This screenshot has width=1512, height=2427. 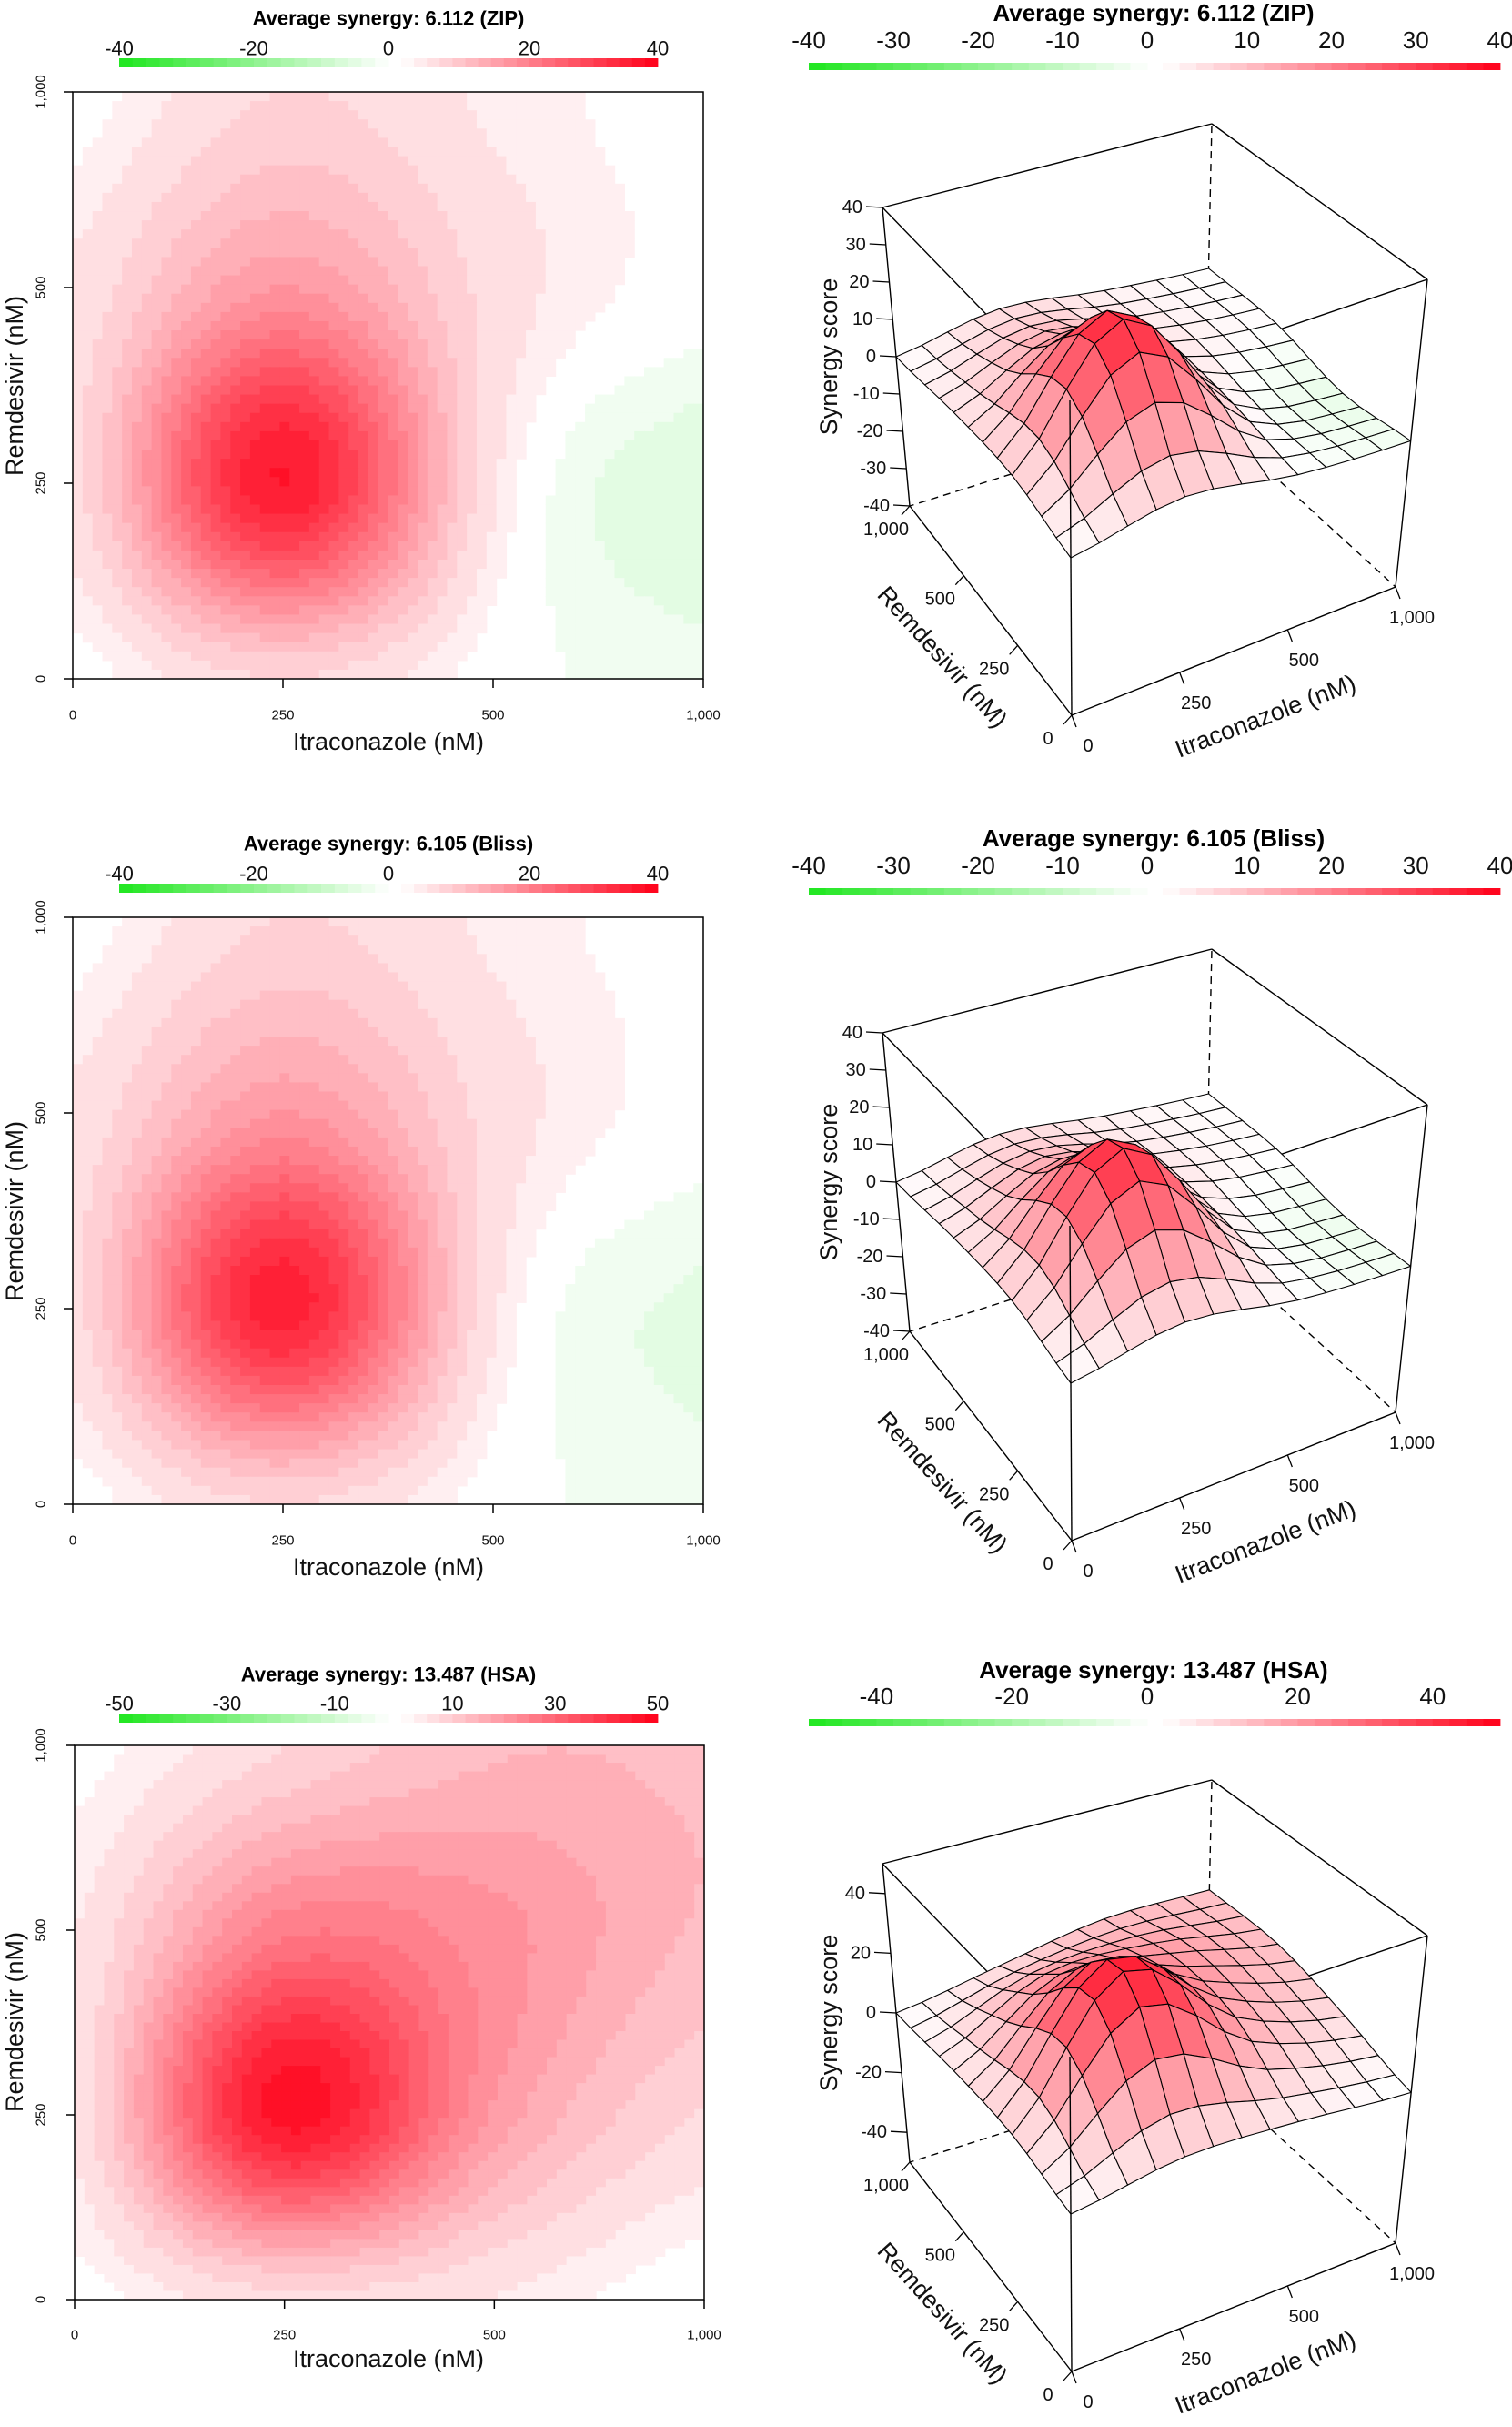 I want to click on z-tick-label: -20, so click(x=870, y=431).